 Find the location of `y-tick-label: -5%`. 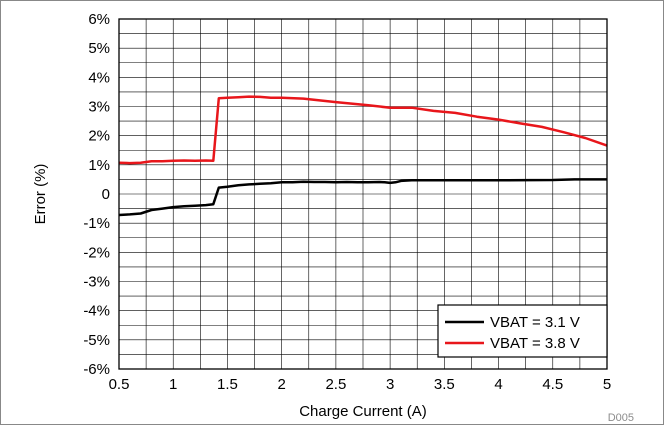

y-tick-label: -5% is located at coordinates (96, 340).